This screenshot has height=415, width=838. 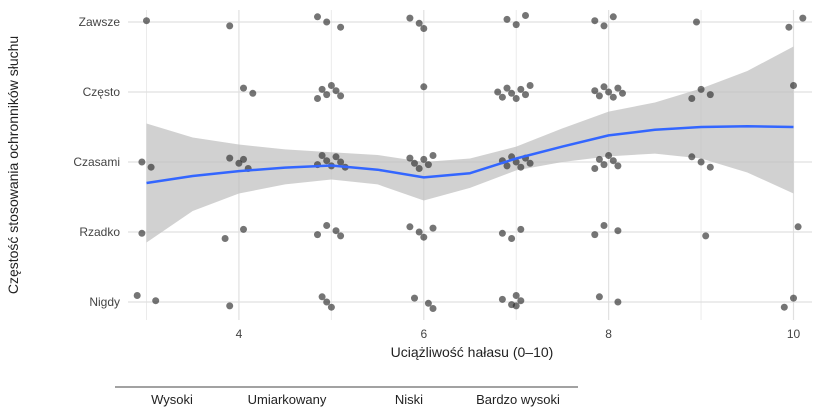 What do you see at coordinates (172, 399) in the screenshot?
I see `bottom-label-wysoki: Wysoki` at bounding box center [172, 399].